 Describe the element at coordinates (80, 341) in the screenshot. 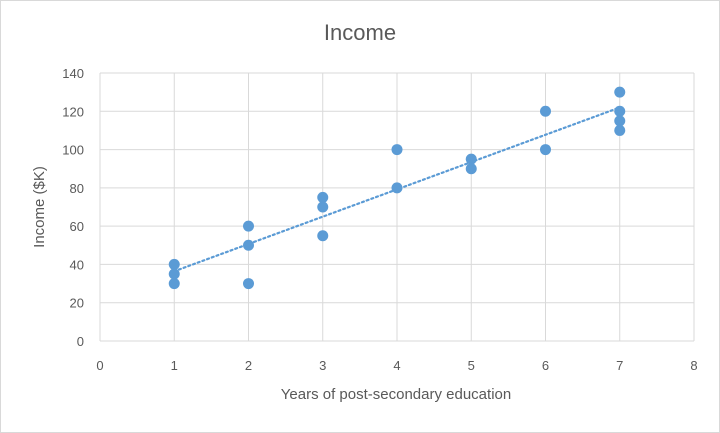

I see `y-tick-label: 0` at that location.